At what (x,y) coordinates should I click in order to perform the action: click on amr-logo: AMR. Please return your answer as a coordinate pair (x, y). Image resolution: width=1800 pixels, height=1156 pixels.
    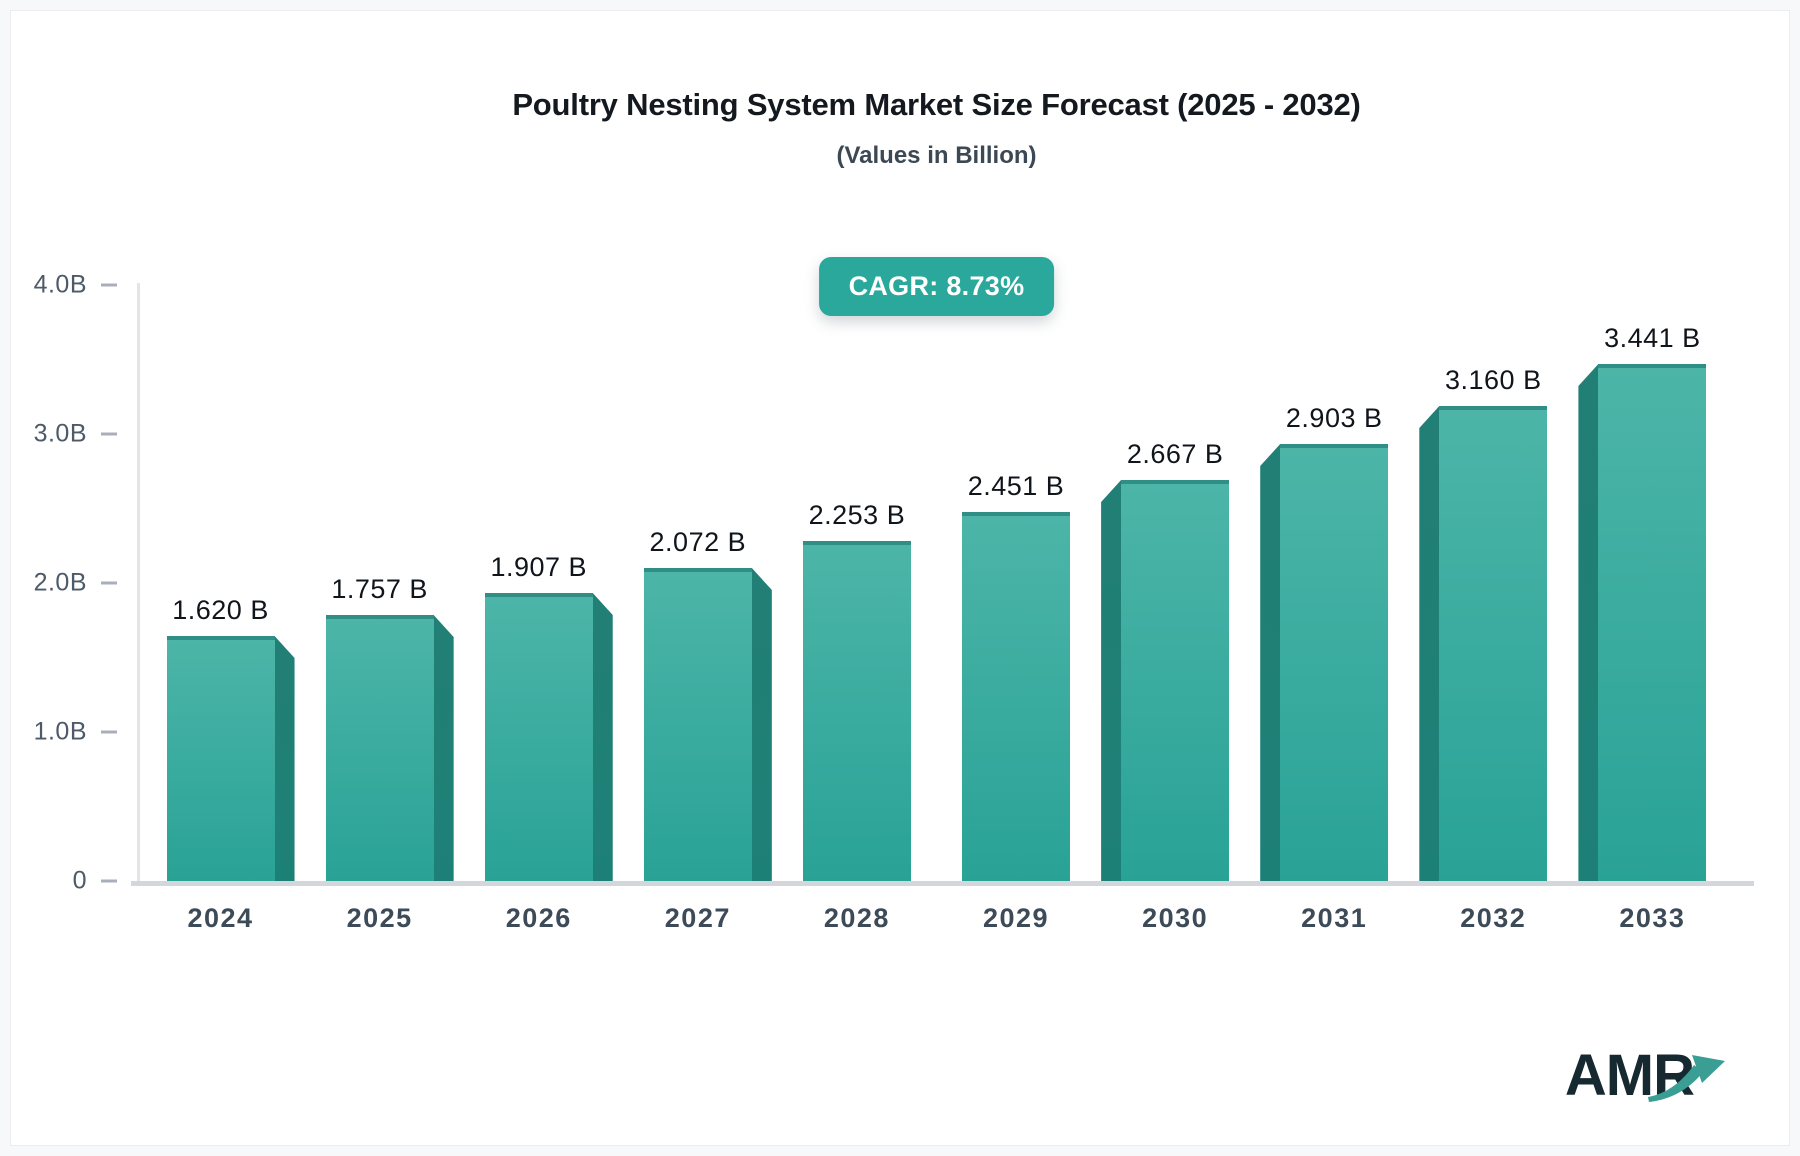
    Looking at the image, I should click on (1645, 1076).